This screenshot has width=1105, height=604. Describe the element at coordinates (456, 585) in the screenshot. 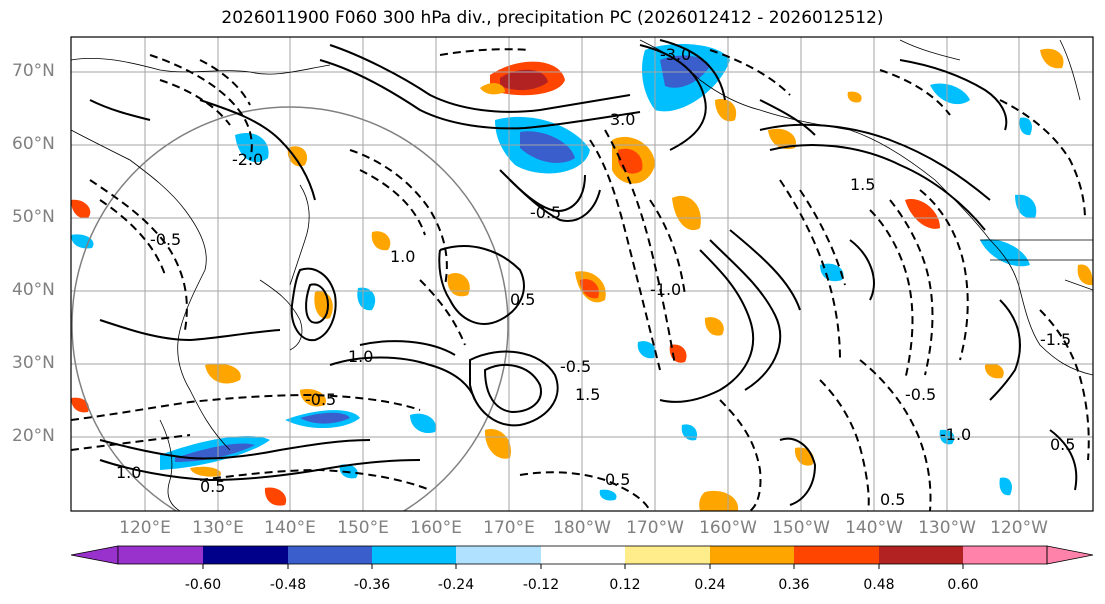

I see `colorbar-tick: -0.24` at that location.